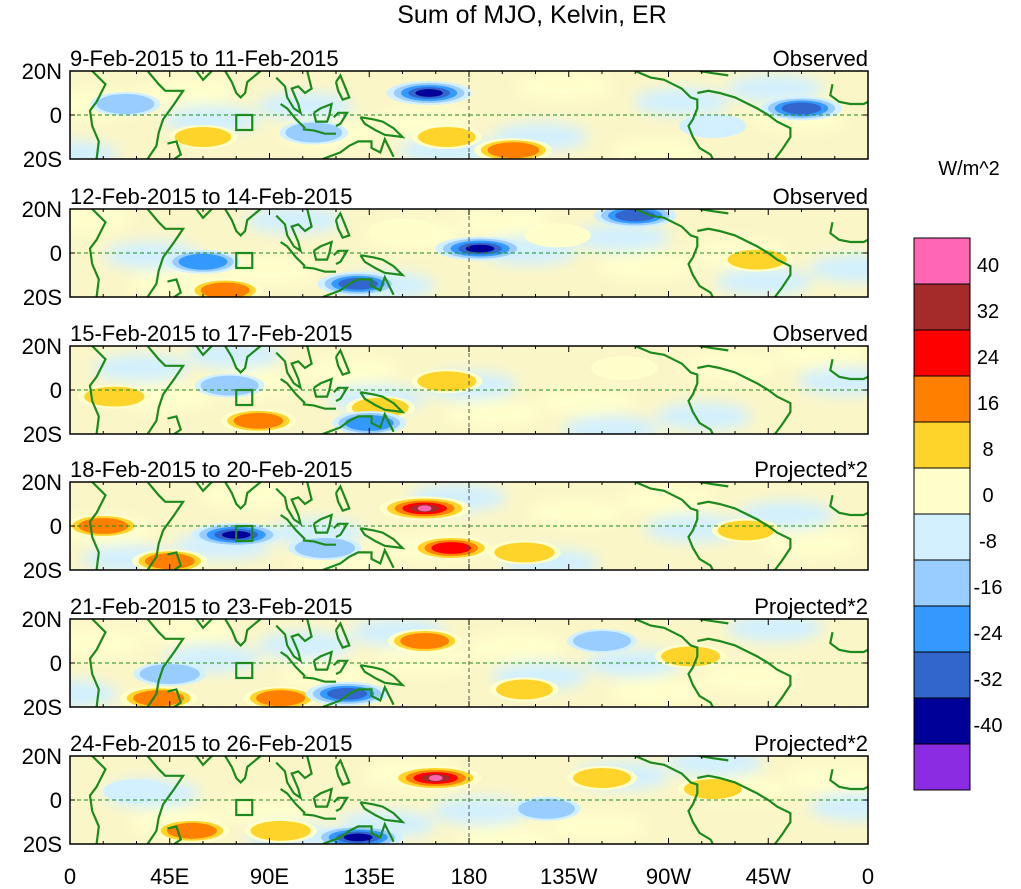 The height and width of the screenshot is (889, 1021). Describe the element at coordinates (169, 876) in the screenshot. I see `x-tick-label: 45E` at that location.